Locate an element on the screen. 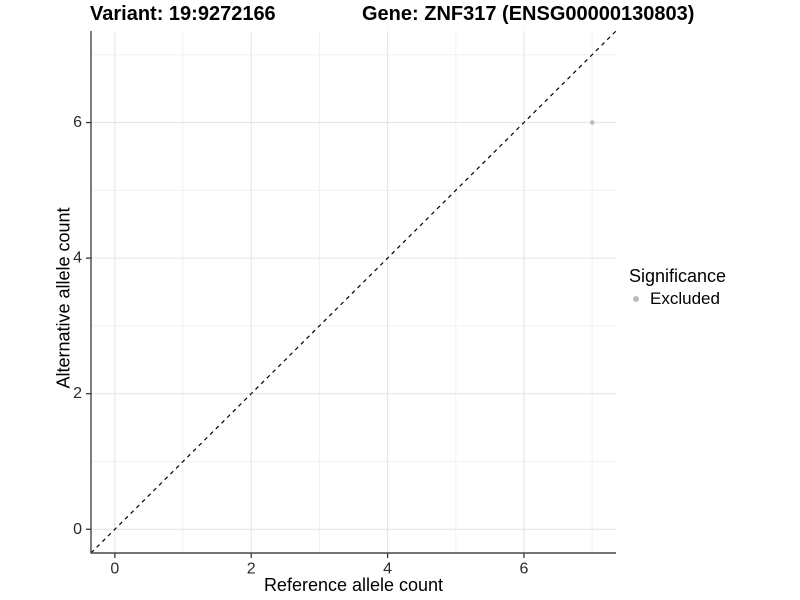 The width and height of the screenshot is (800, 600). y-axis-title: Alternative allele count is located at coordinates (63, 298).